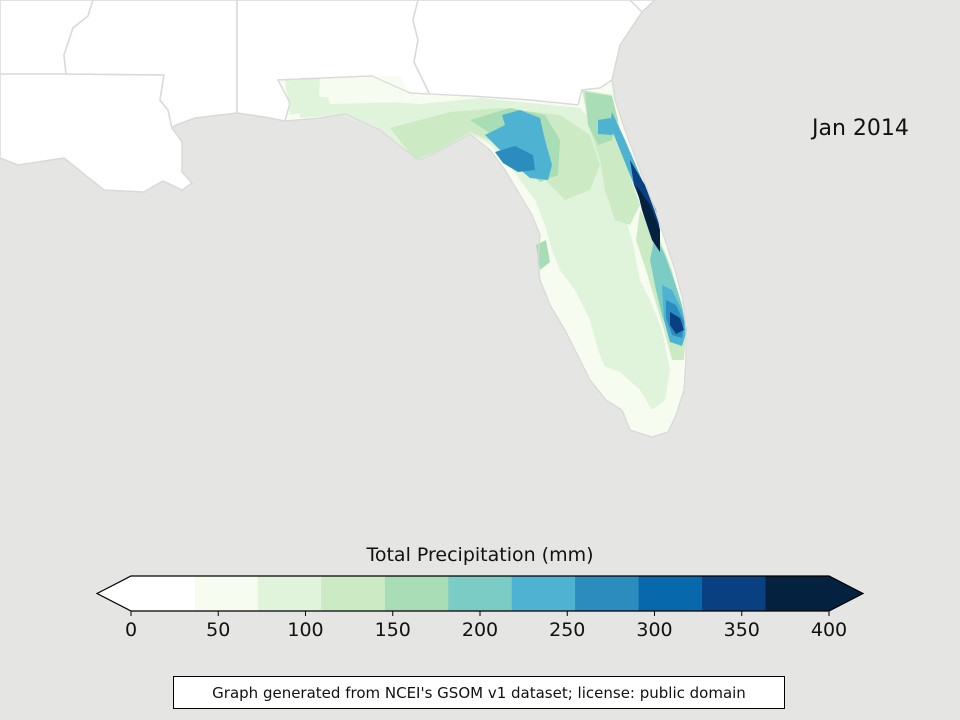 This screenshot has height=720, width=960. I want to click on state-mississippi, so click(150, 65).